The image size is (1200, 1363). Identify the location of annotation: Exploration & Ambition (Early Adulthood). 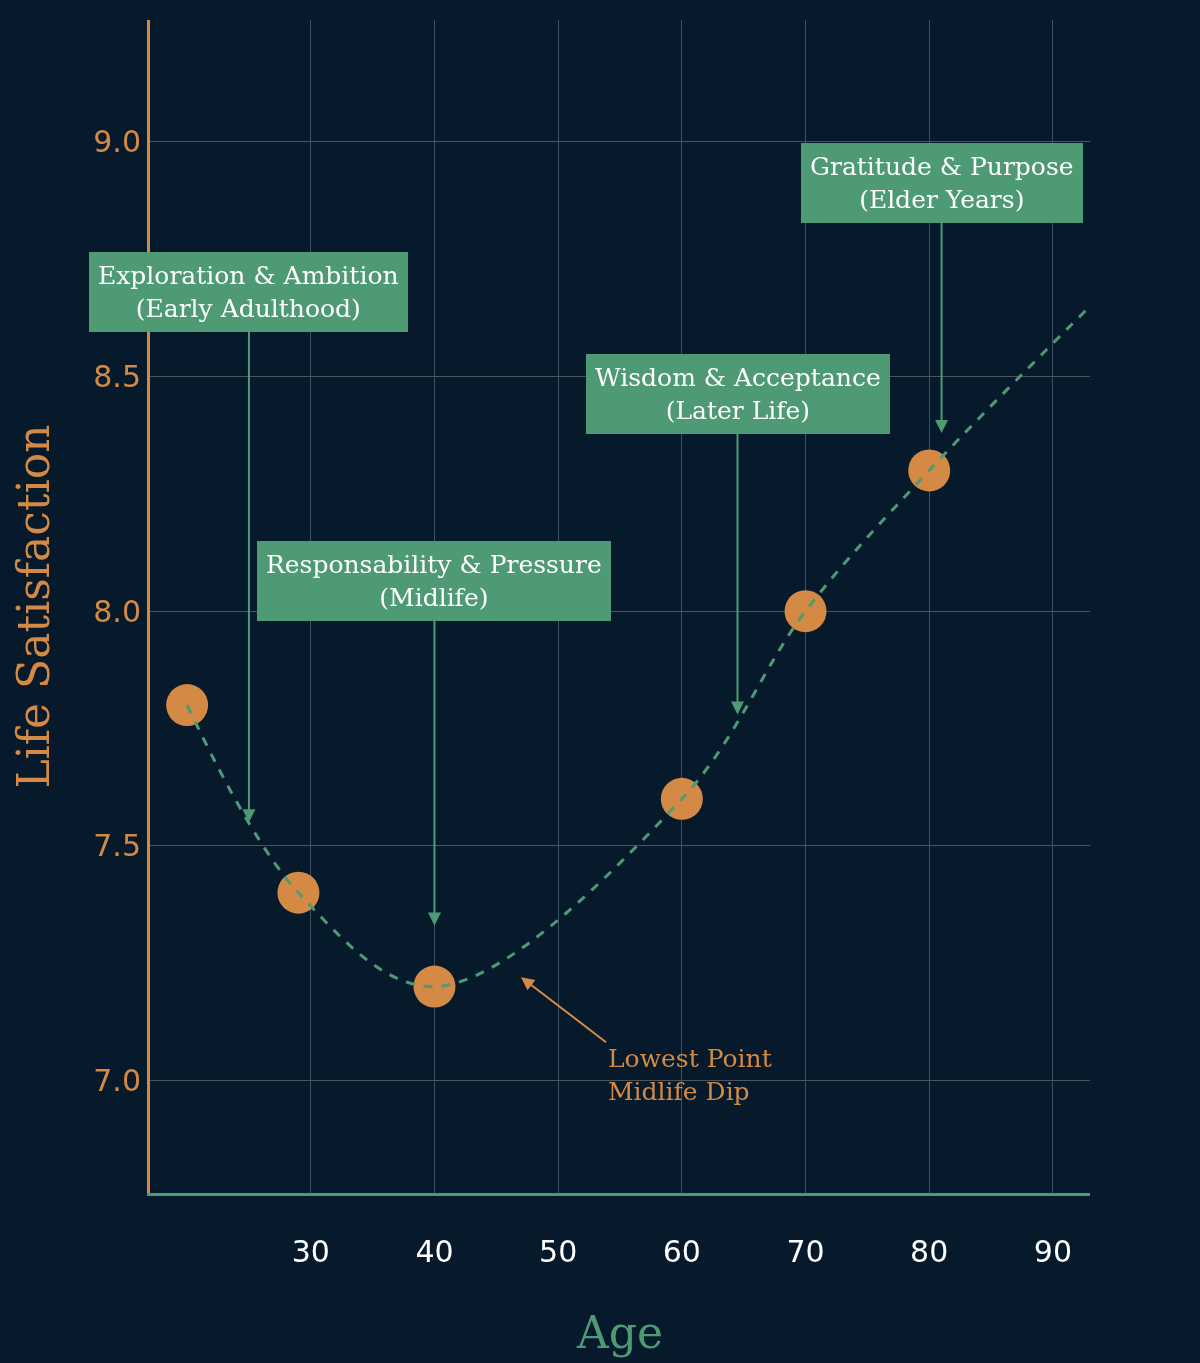
(248, 292).